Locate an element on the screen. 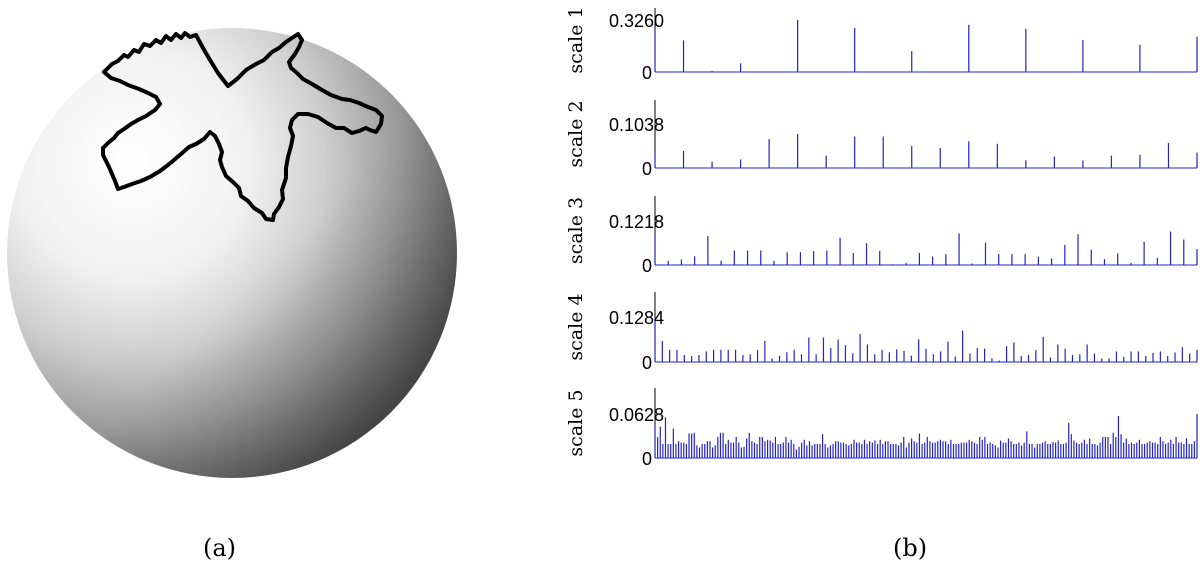  ylabel: scale 2 is located at coordinates (576, 133).